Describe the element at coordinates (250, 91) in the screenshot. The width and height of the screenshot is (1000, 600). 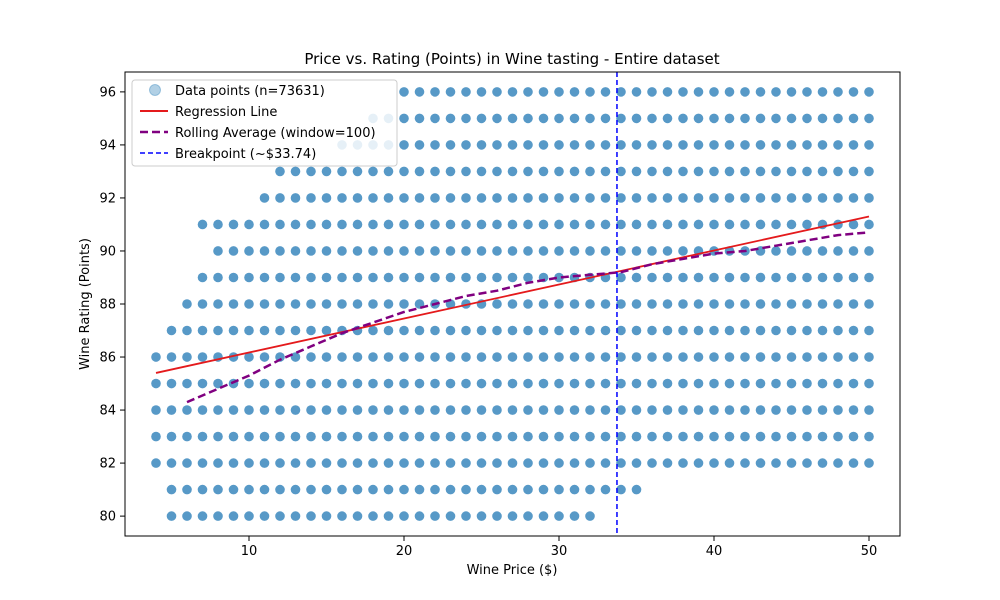
I see `legend-label-data-points: Data points (n=73631)` at that location.